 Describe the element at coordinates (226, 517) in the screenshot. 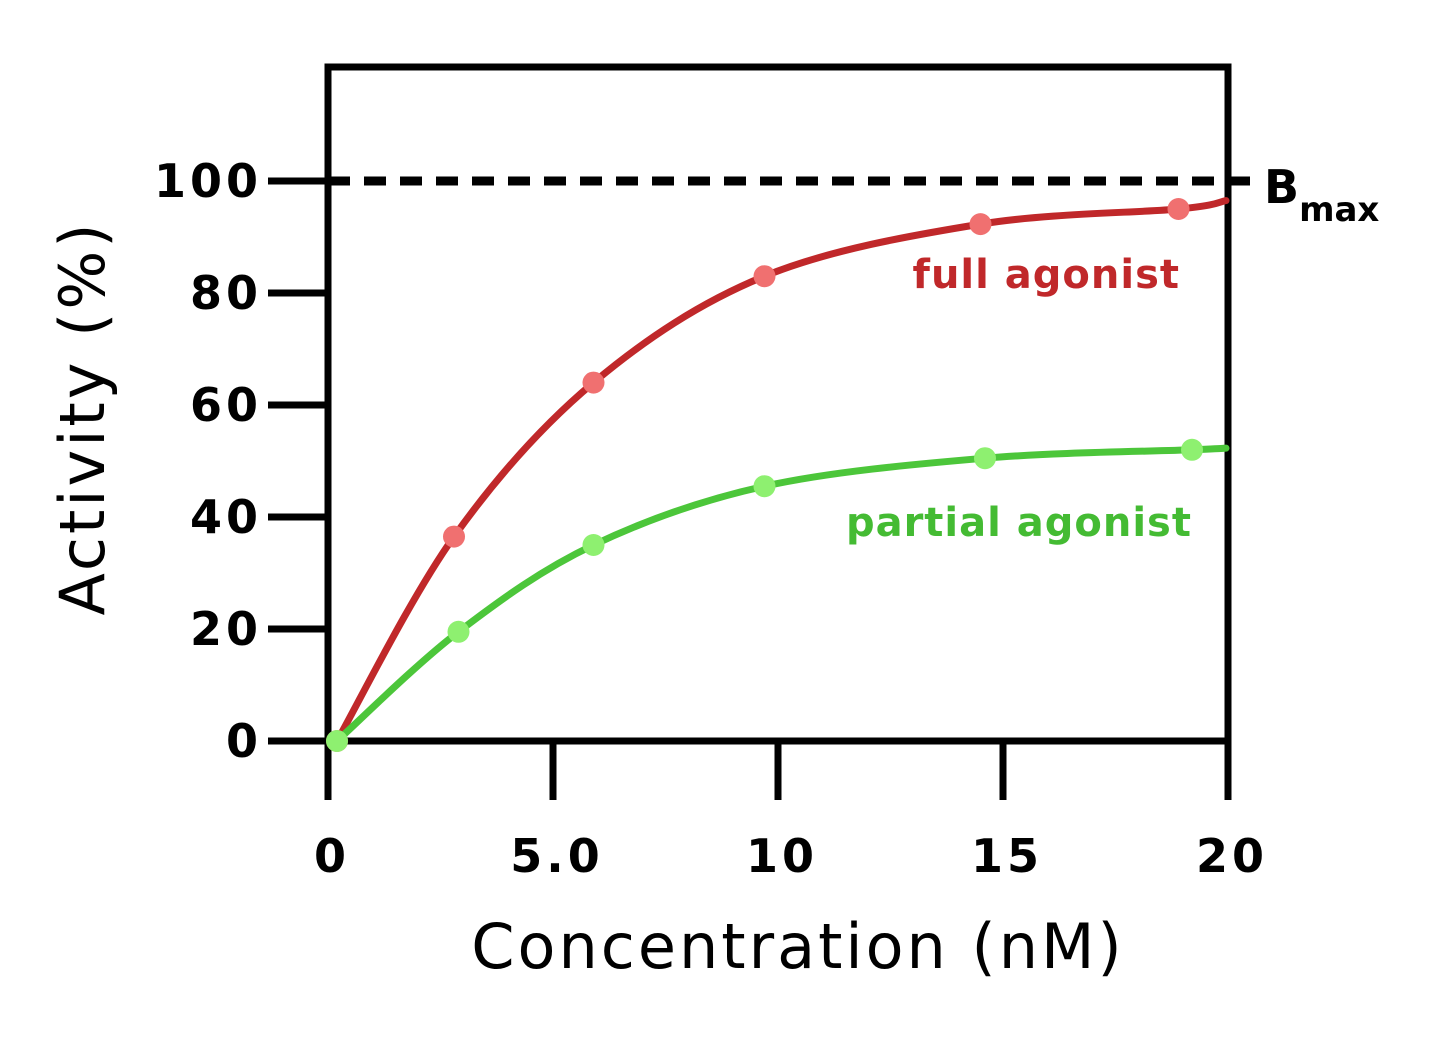

I see `y-tick-label: 40` at that location.